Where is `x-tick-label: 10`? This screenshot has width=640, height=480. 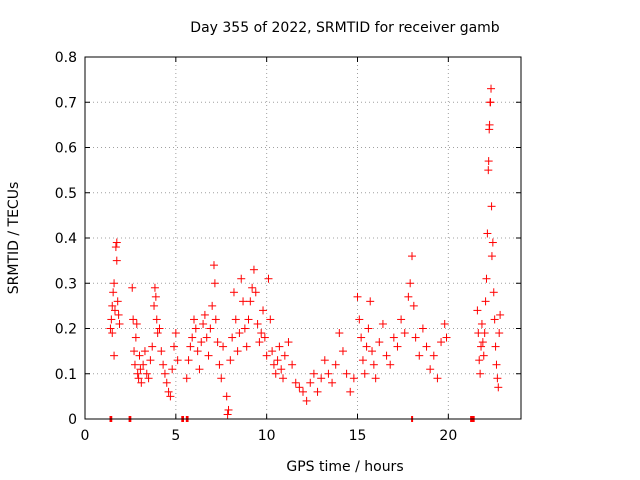 x-tick-label: 10 is located at coordinates (267, 436).